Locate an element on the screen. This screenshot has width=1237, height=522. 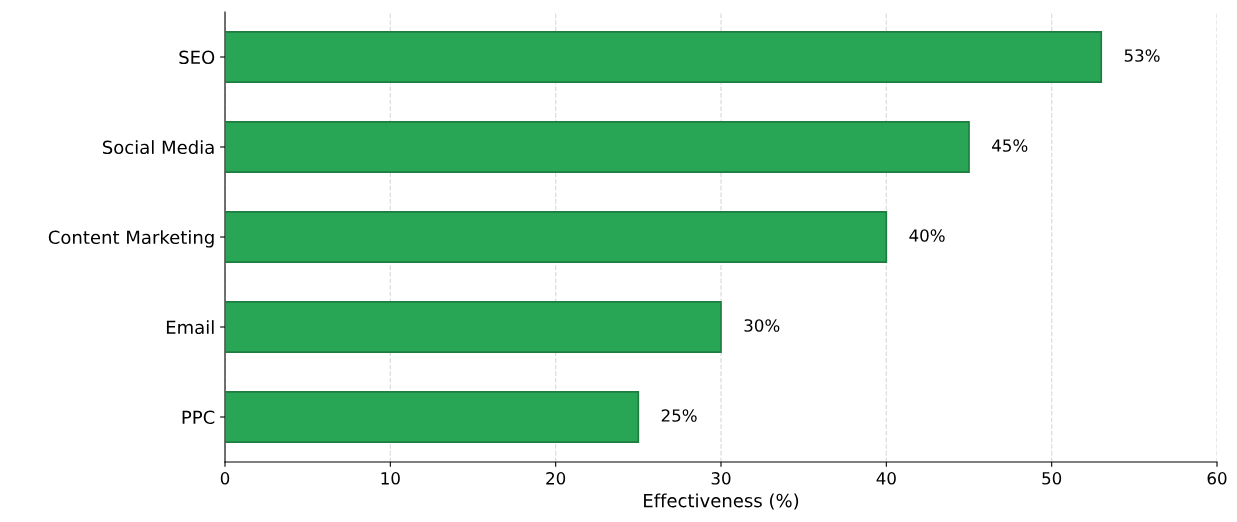
y-tick-label: Content Marketing is located at coordinates (131, 239).